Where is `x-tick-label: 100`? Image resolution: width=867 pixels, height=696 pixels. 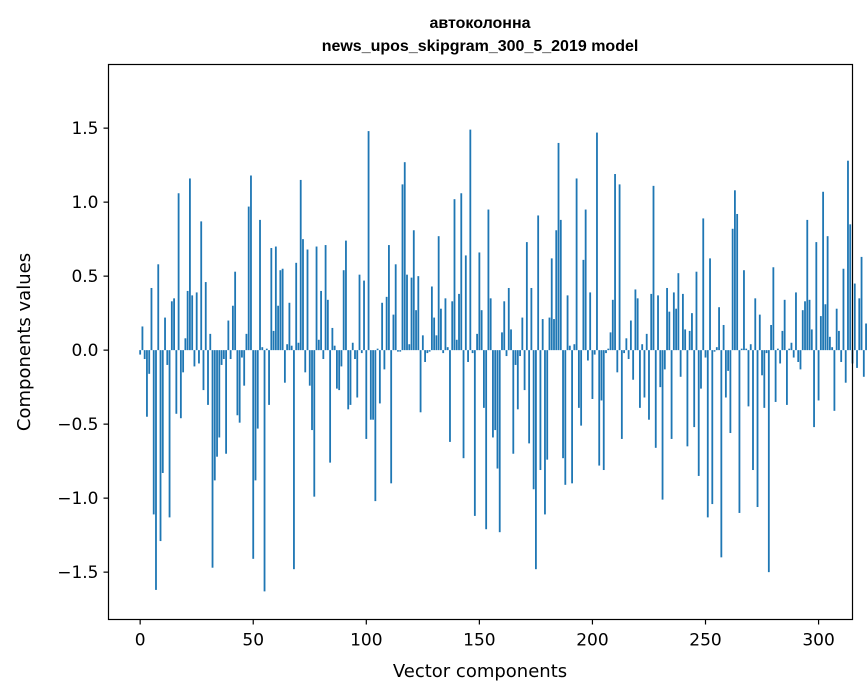 x-tick-label: 100 is located at coordinates (366, 641).